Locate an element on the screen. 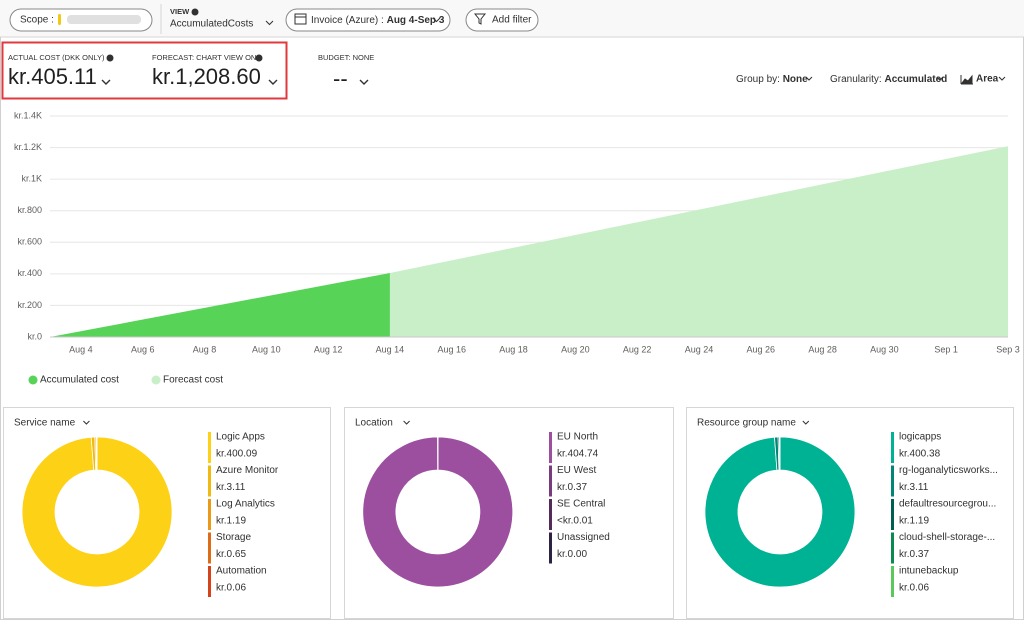 Image resolution: width=1024 pixels, height=620 pixels. add-filter-button: Add filter is located at coordinates (502, 20).